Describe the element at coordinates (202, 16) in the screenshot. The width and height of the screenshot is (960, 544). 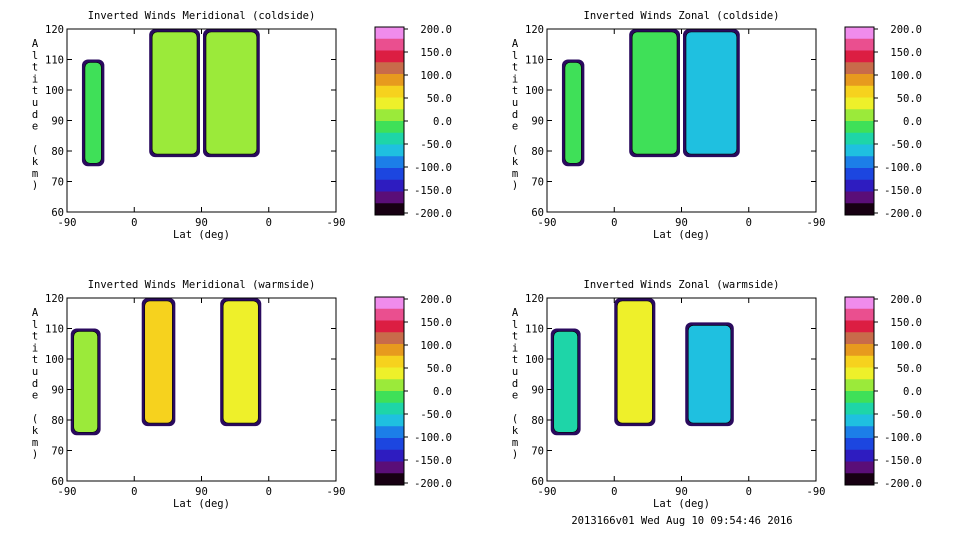
I see `chart-title: Inverted Winds Meridional (coldside)` at that location.